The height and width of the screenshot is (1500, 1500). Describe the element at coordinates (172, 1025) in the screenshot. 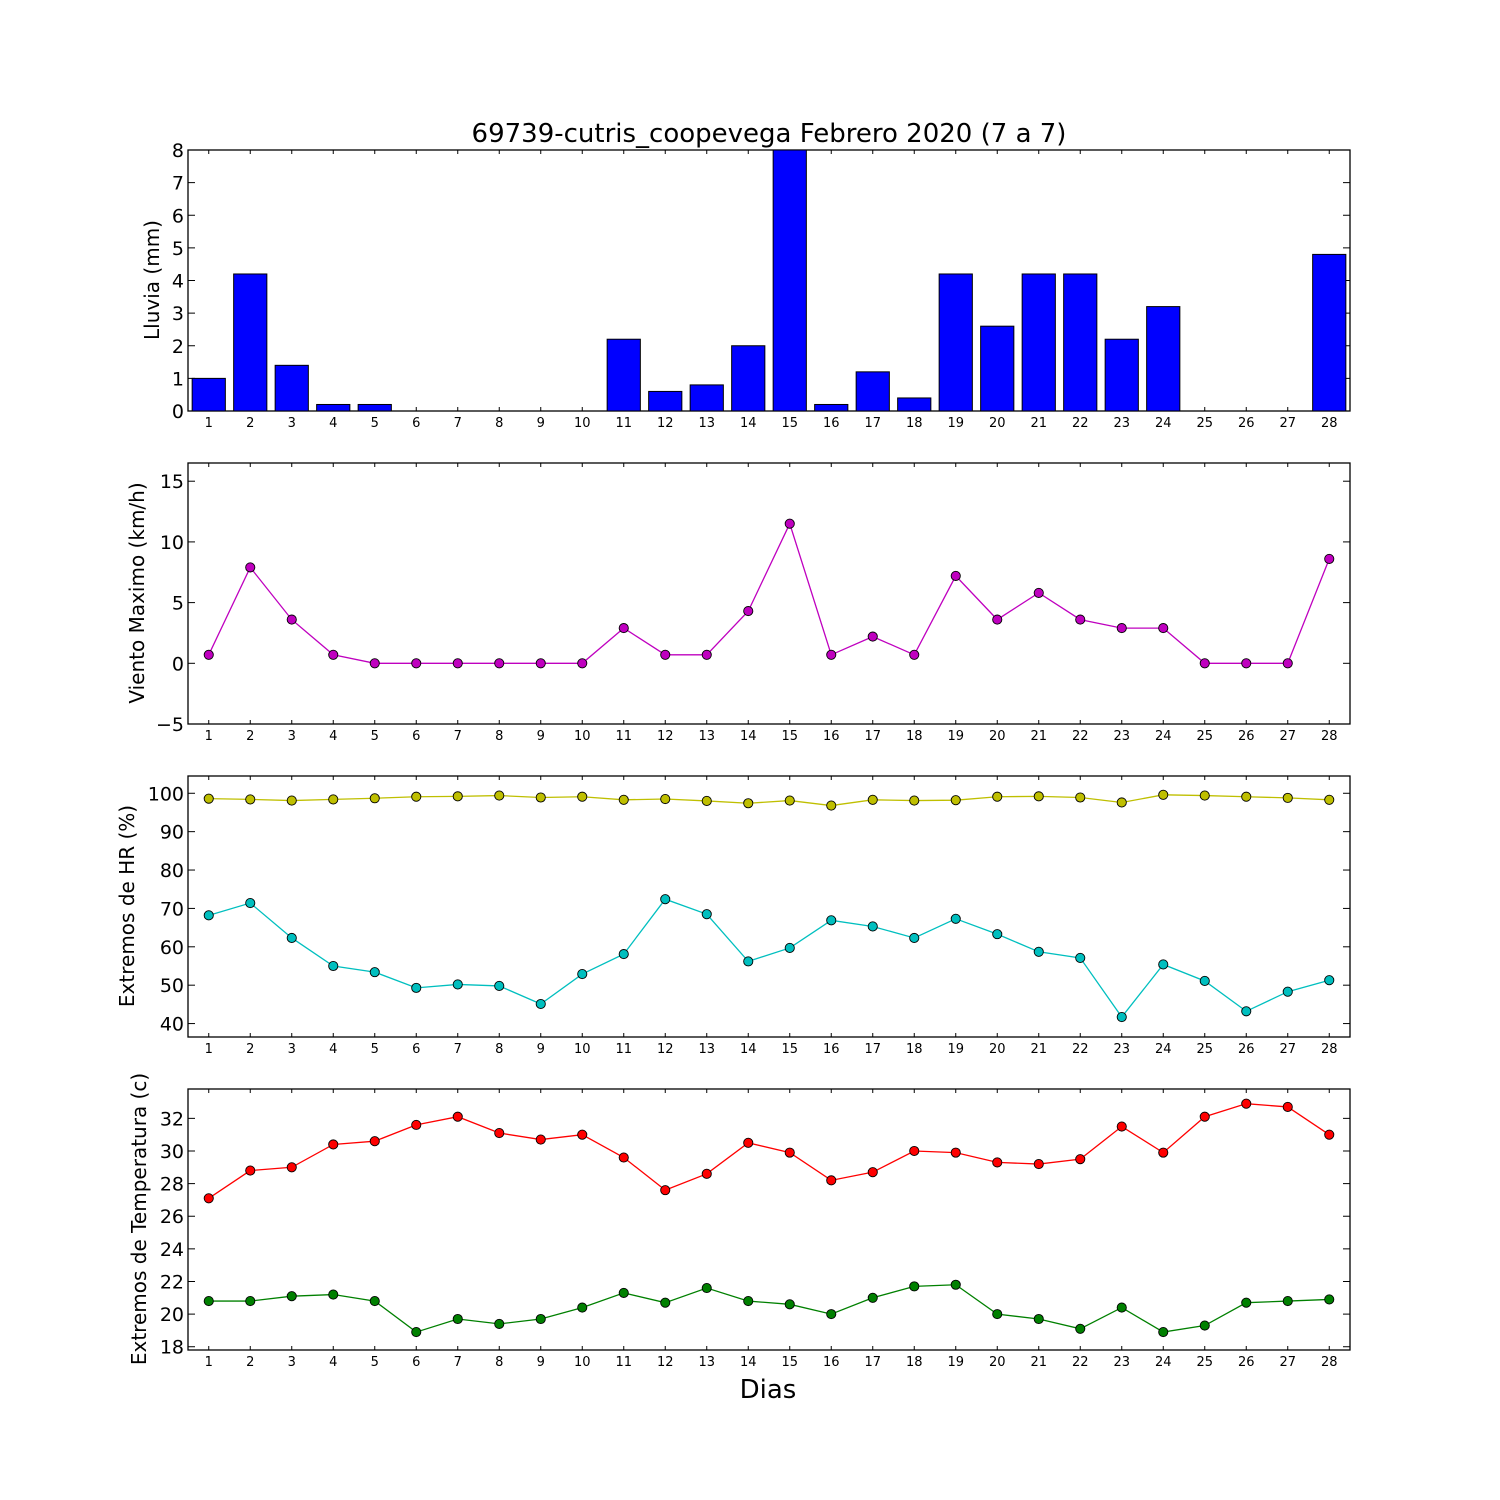

I see `y-tick-label: 40` at that location.